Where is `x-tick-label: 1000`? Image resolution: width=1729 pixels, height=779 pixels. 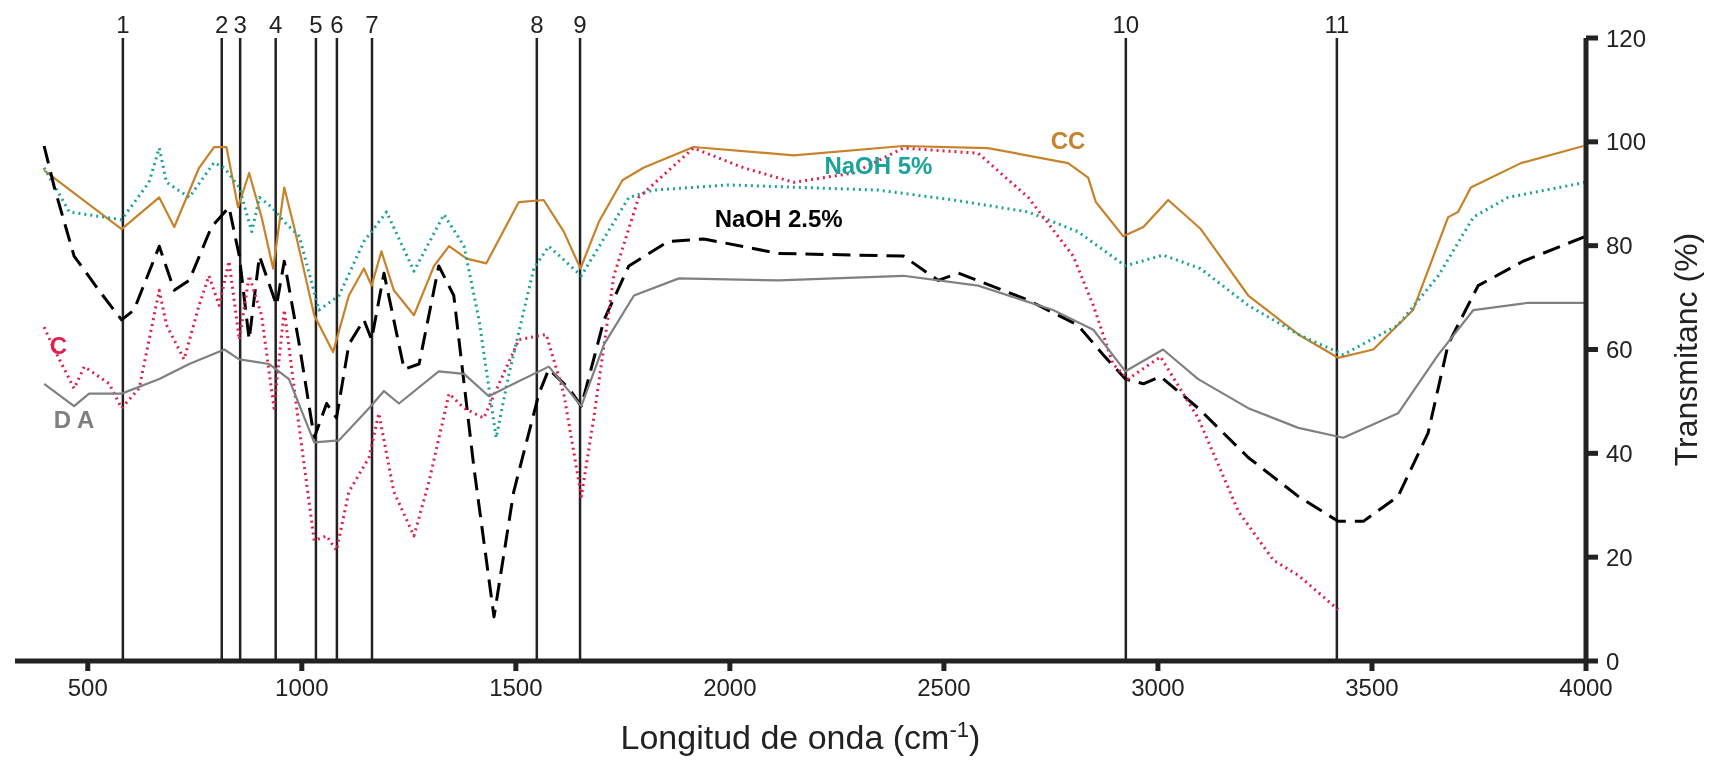 x-tick-label: 1000 is located at coordinates (302, 688).